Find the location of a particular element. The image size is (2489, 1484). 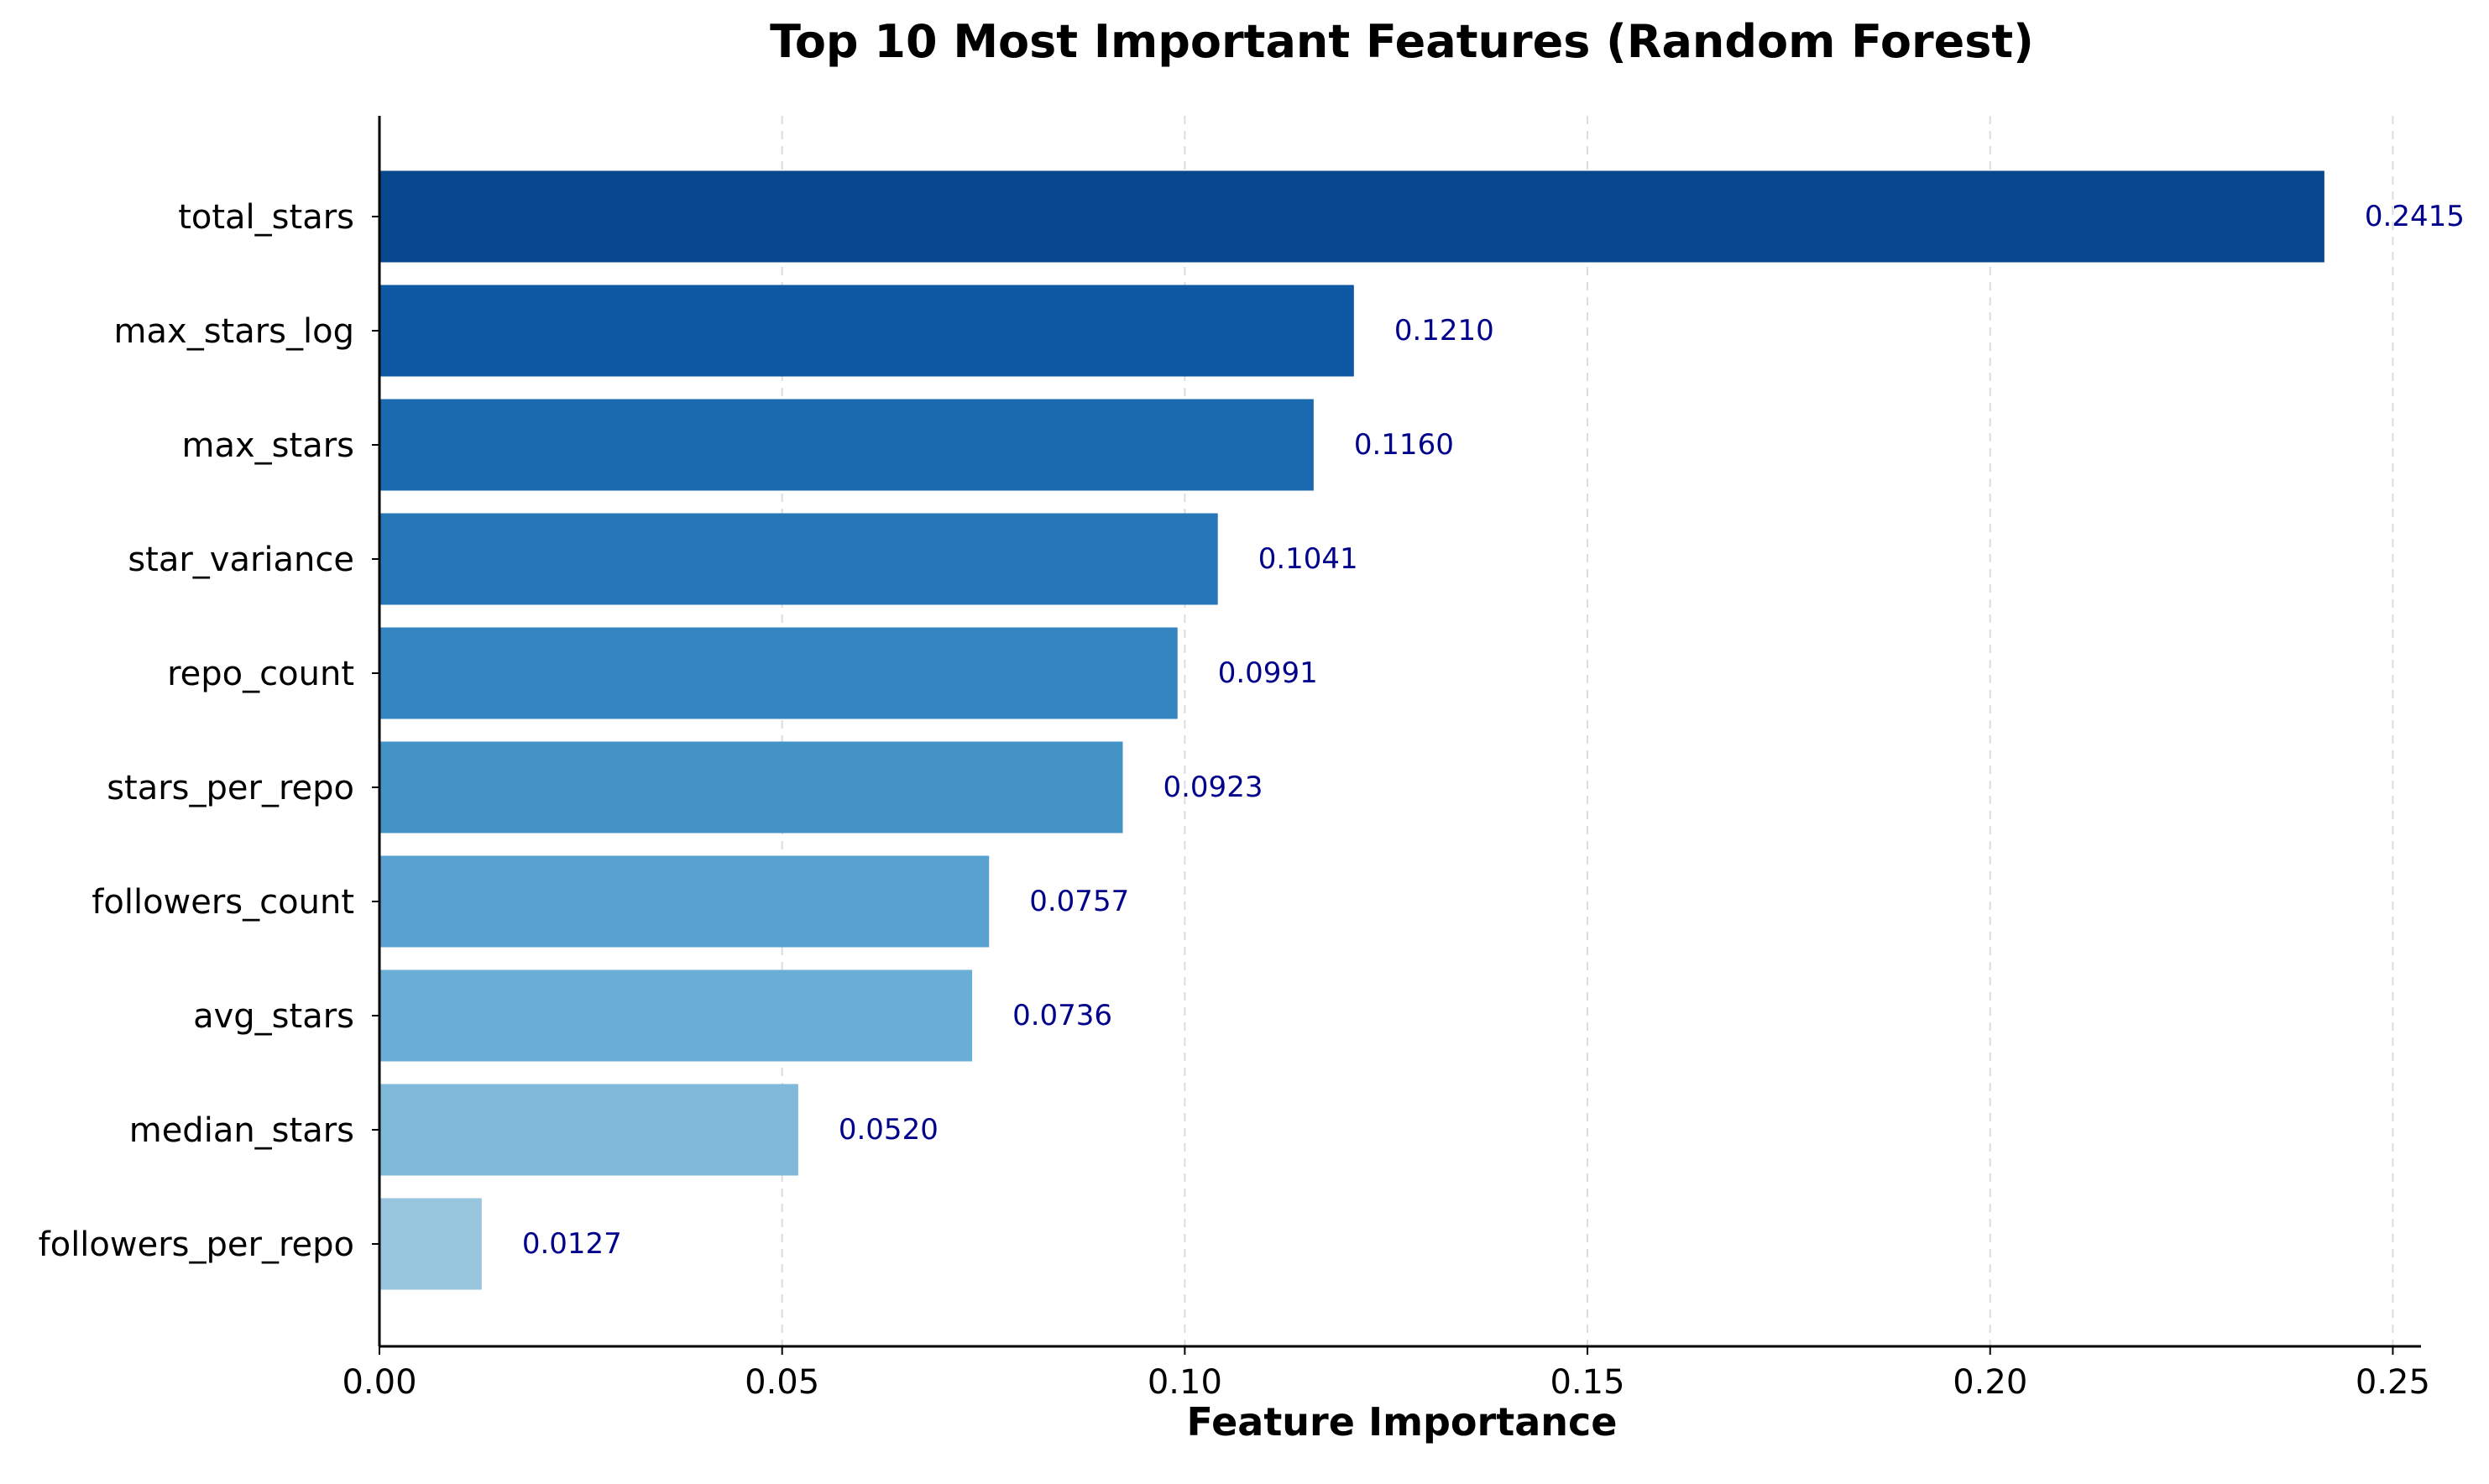

x-tick-label: 0.20 is located at coordinates (1990, 1382).